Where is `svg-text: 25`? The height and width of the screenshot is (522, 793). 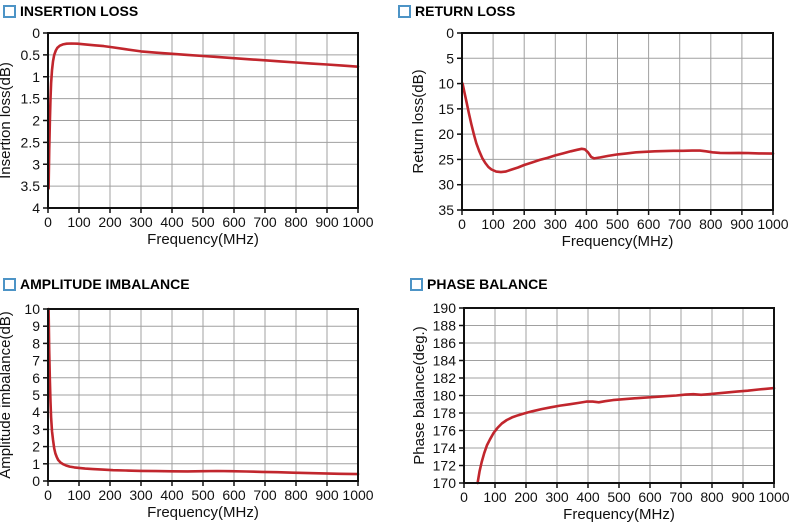
svg-text: 25 is located at coordinates (446, 159).